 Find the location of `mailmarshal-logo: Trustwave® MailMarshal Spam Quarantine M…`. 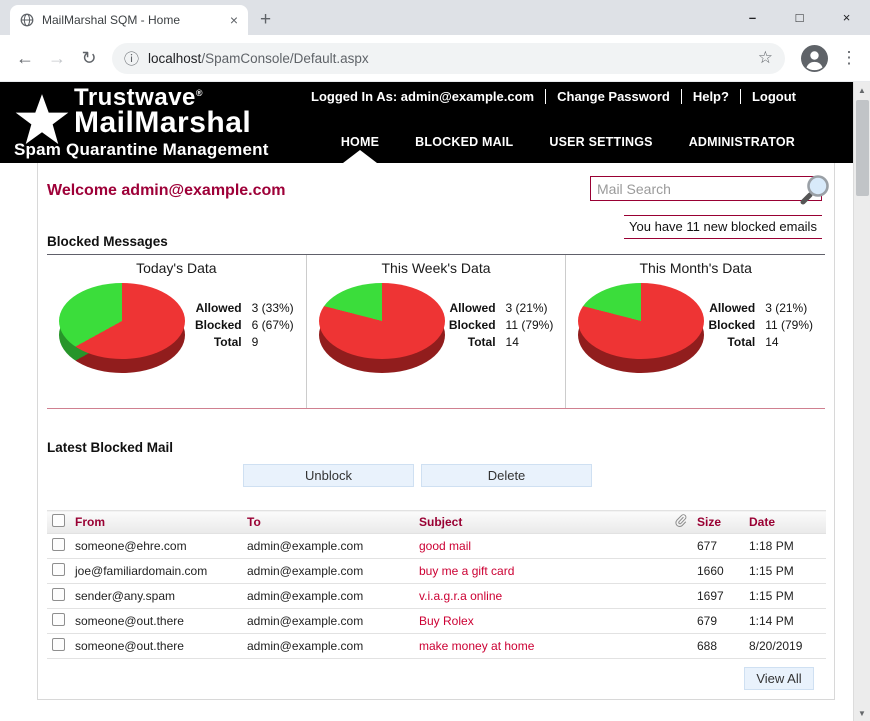

mailmarshal-logo: Trustwave® MailMarshal Spam Quarantine M… is located at coordinates (141, 123).